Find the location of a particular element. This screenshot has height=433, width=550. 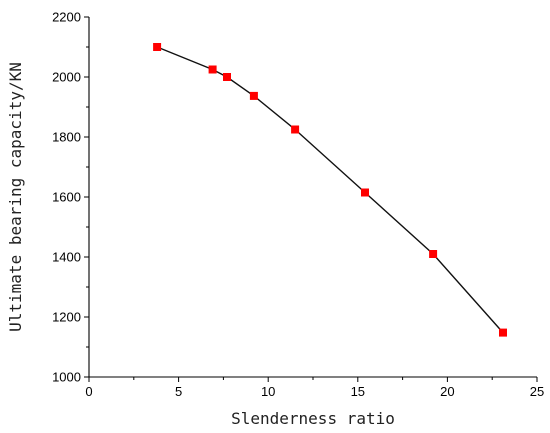

y-tick-label: 1400 is located at coordinates (66, 257).